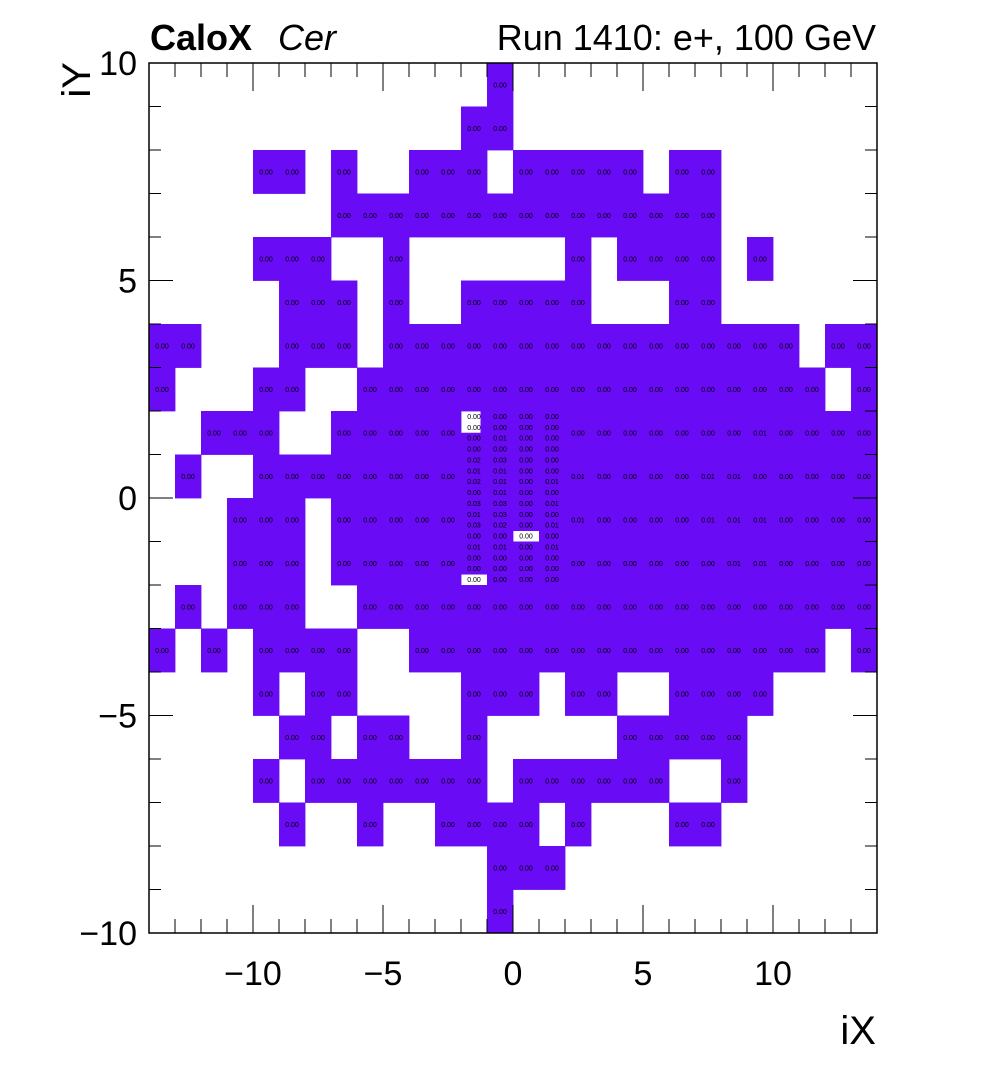  Describe the element at coordinates (500, 493) in the screenshot. I see `fine-cell-value-label: 0.01` at that location.